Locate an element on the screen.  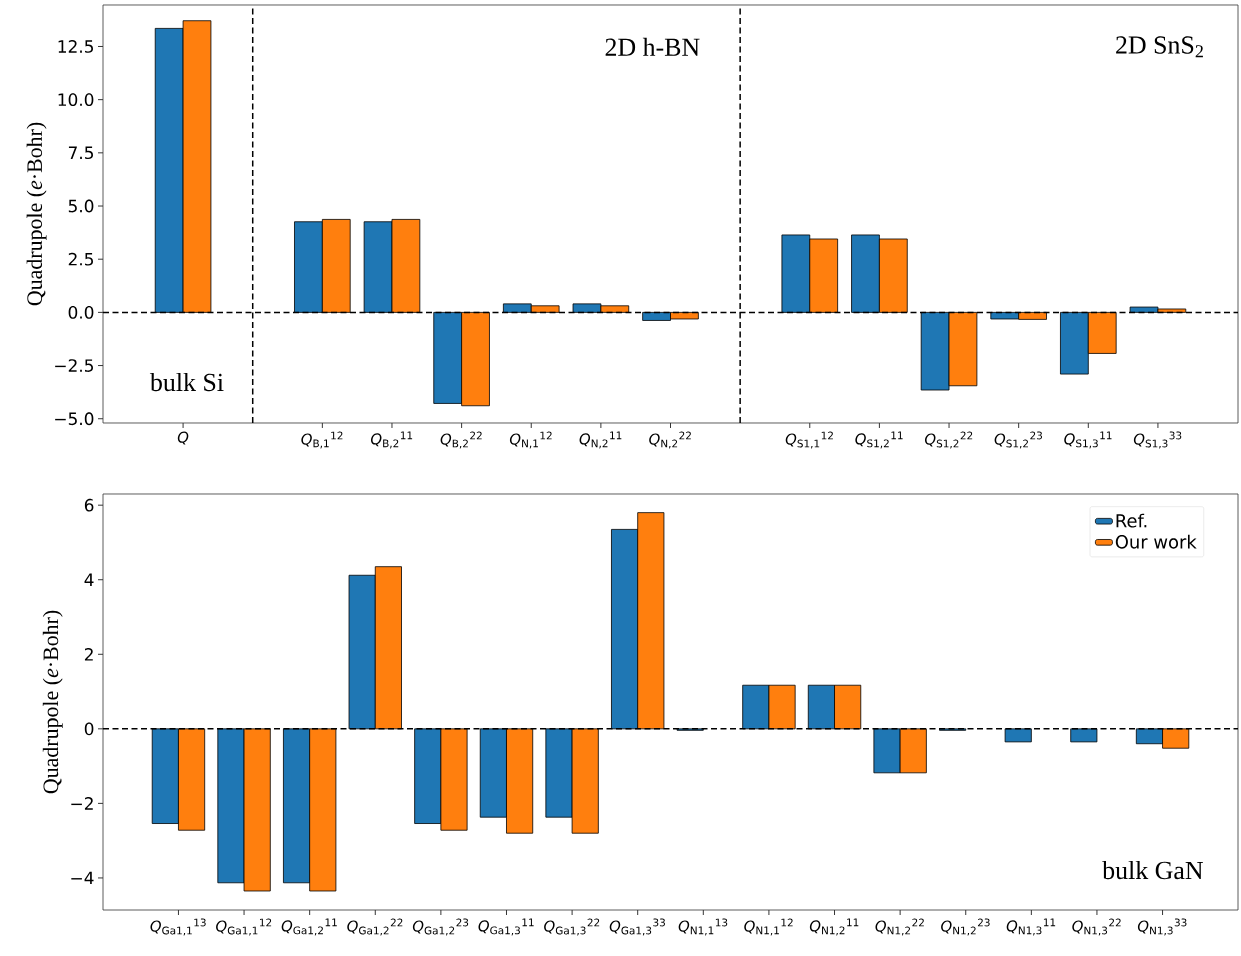
y-tick-label: 2 is located at coordinates (88, 654).